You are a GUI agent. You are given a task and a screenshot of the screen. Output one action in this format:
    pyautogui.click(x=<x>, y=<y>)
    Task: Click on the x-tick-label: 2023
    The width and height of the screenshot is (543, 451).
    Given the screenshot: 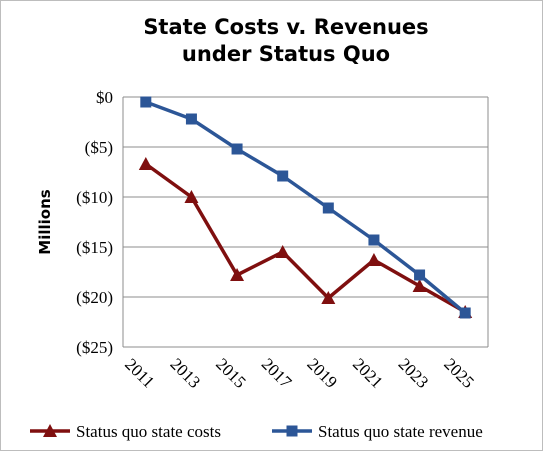 What is the action you would take?
    pyautogui.click(x=413, y=372)
    